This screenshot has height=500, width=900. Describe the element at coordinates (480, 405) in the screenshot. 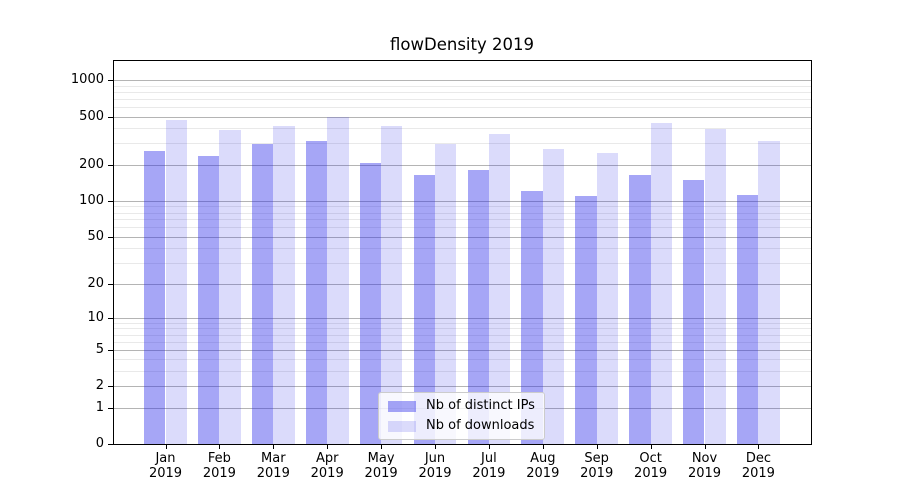

I see `legend-label-distinct-ips: Nb of distinct IPs` at that location.